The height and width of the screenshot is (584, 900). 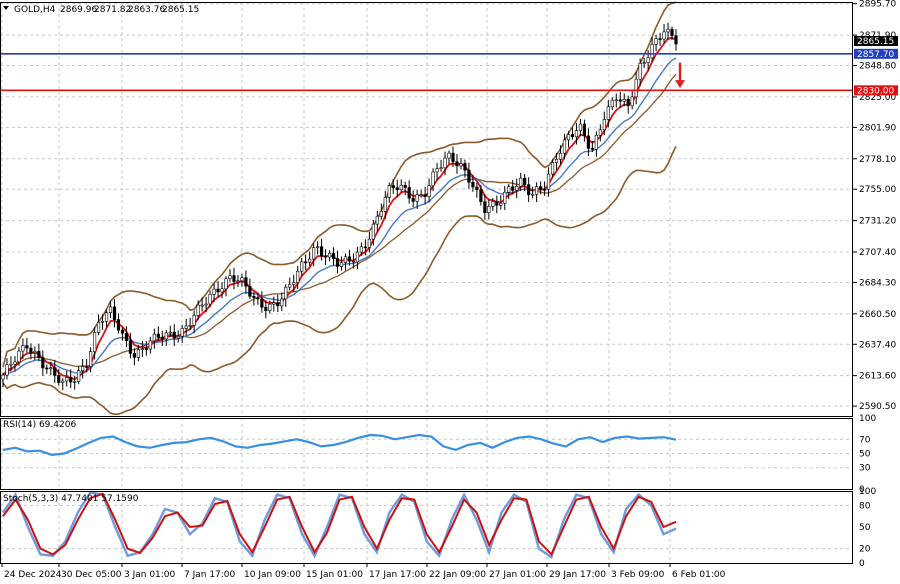 I want to click on x-tick-label: 30 Dec 05:00, so click(x=91, y=575).